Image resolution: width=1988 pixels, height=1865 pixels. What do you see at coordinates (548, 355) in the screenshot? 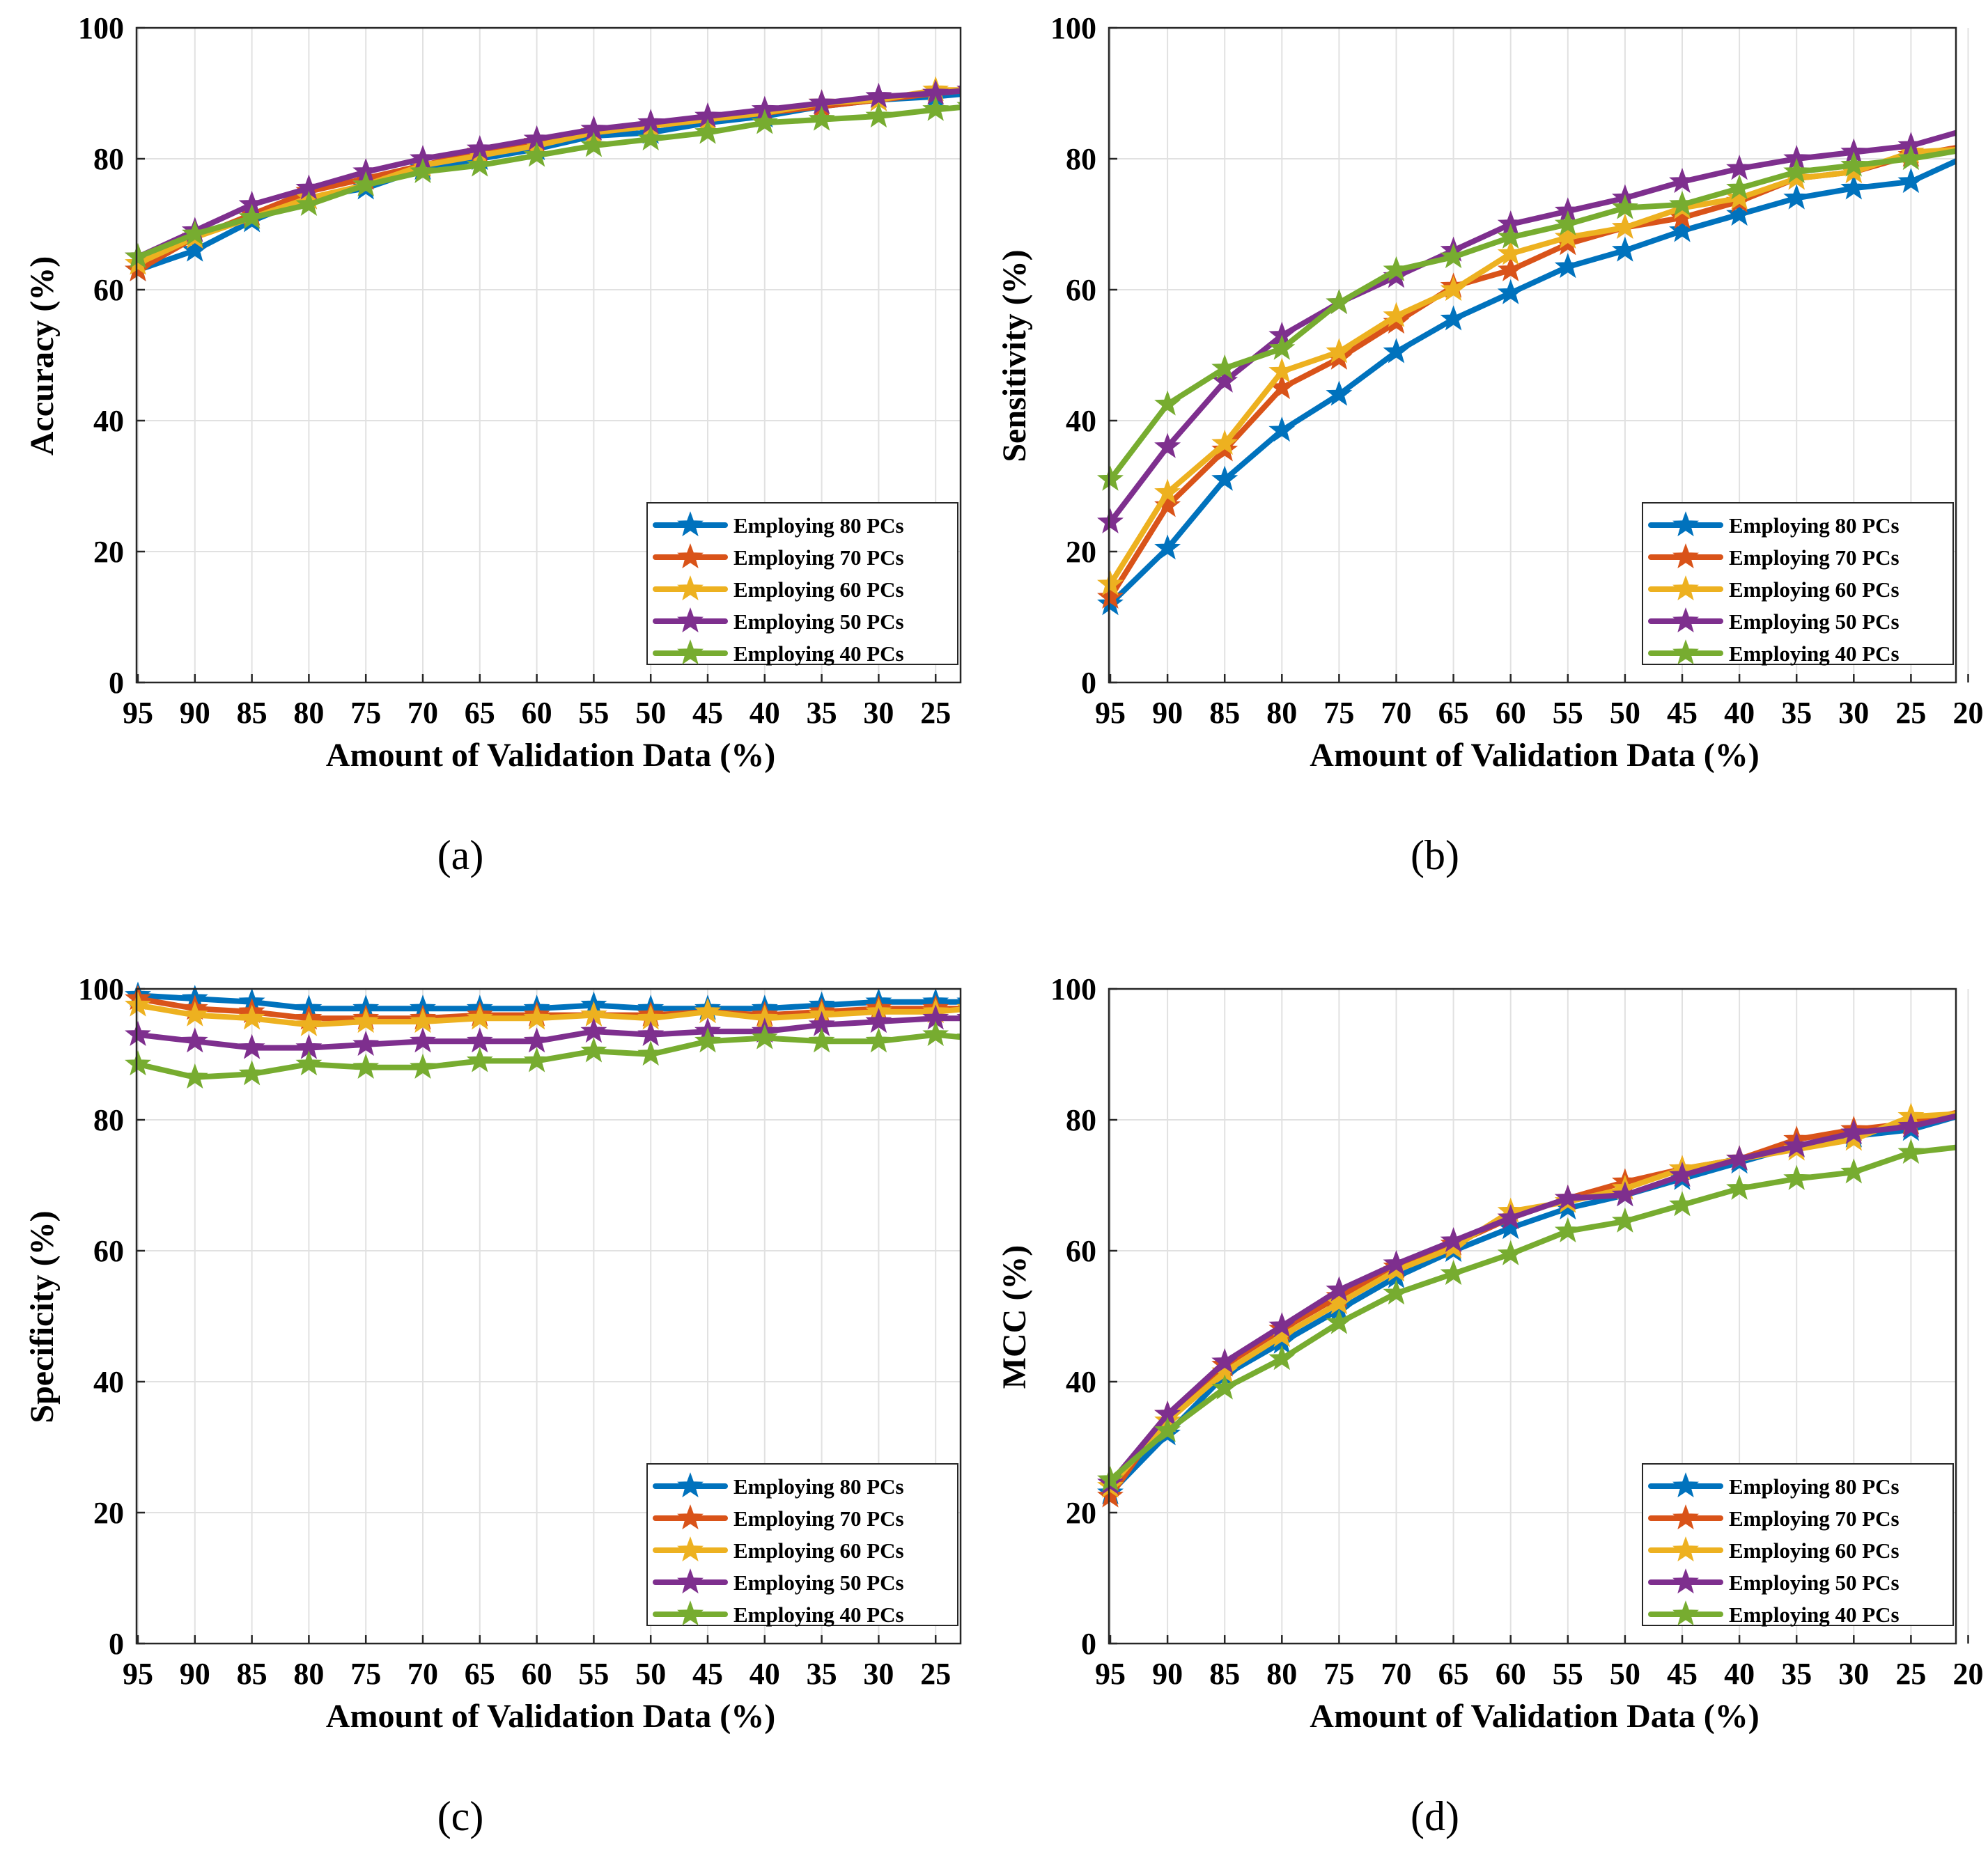
I see `axes-frame` at bounding box center [548, 355].